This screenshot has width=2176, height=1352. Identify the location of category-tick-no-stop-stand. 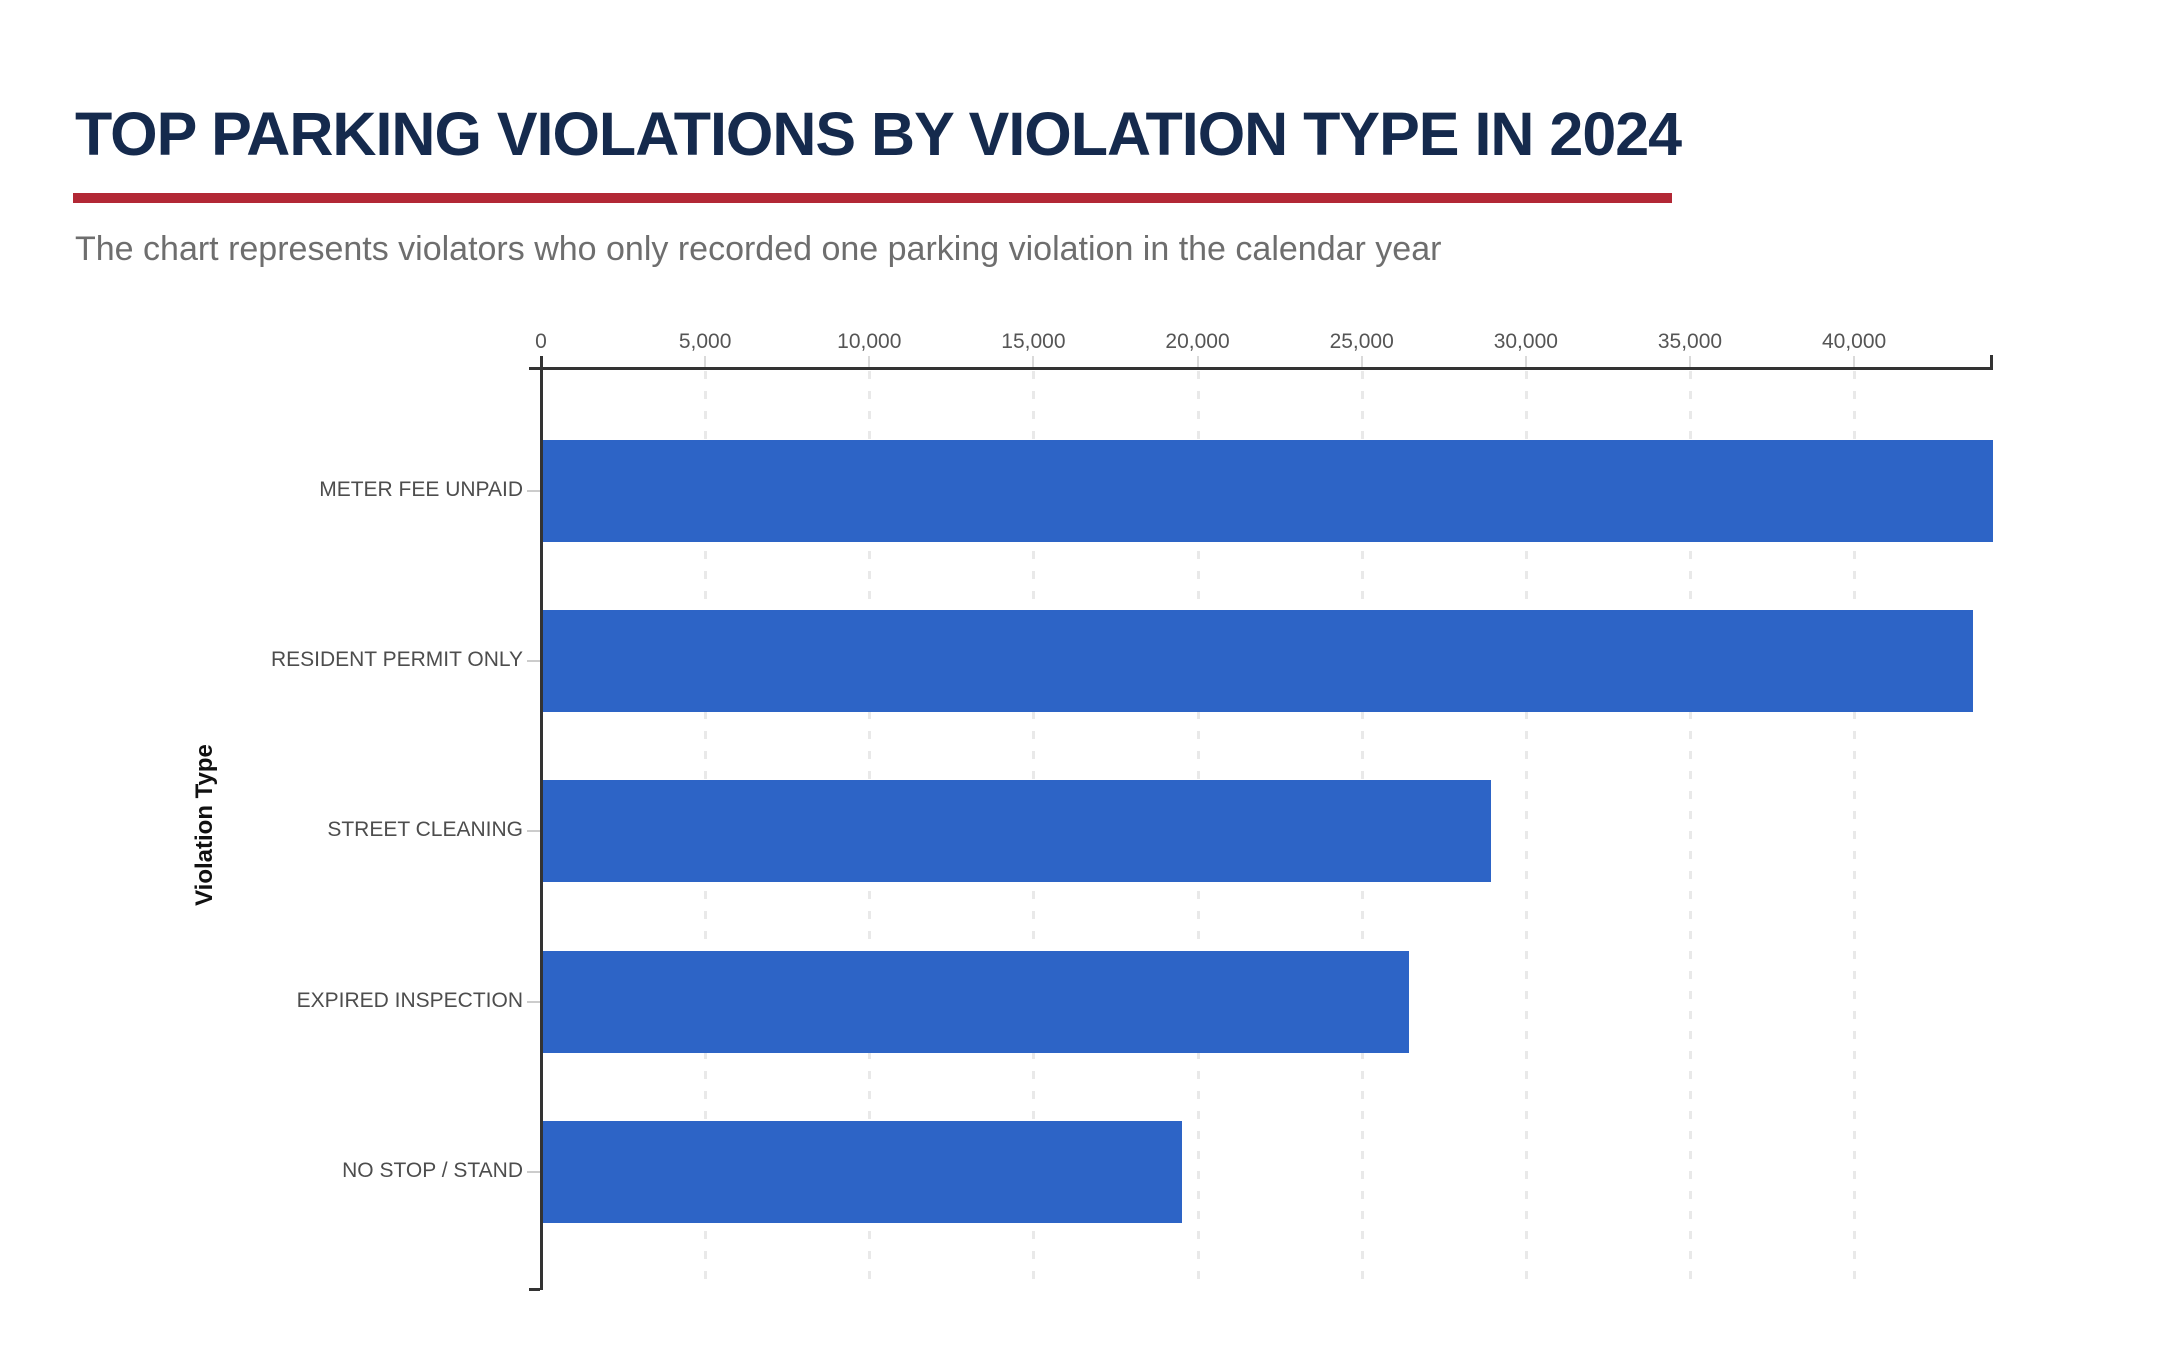
(533, 1171).